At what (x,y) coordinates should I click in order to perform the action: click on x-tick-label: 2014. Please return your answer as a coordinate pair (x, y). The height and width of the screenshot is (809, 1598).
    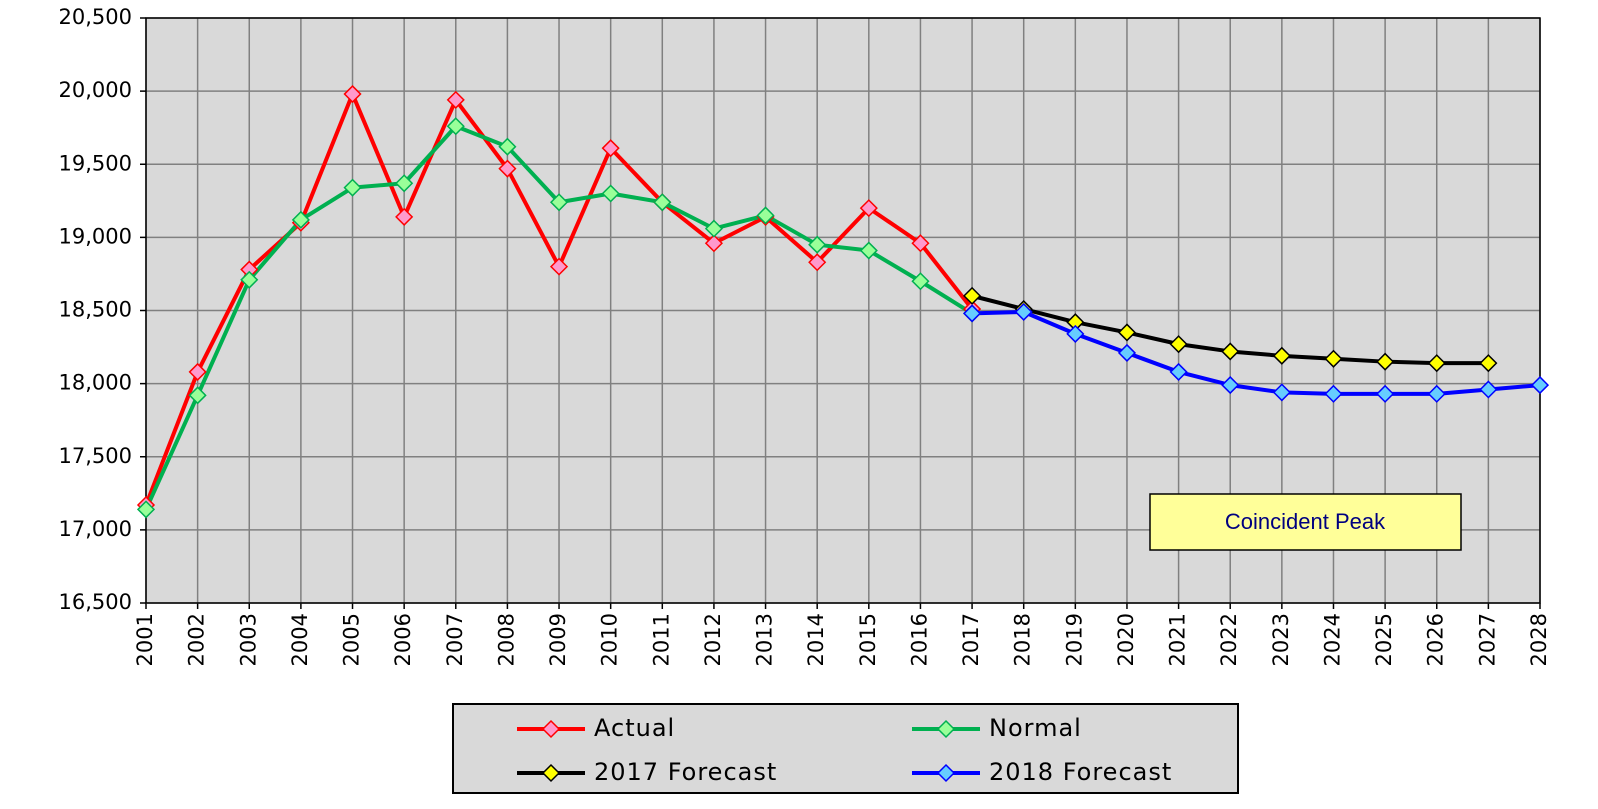
    Looking at the image, I should click on (816, 639).